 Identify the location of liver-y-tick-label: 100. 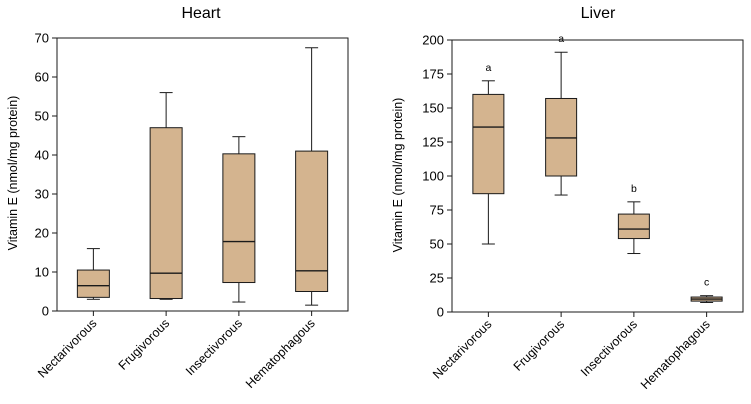
(433, 176).